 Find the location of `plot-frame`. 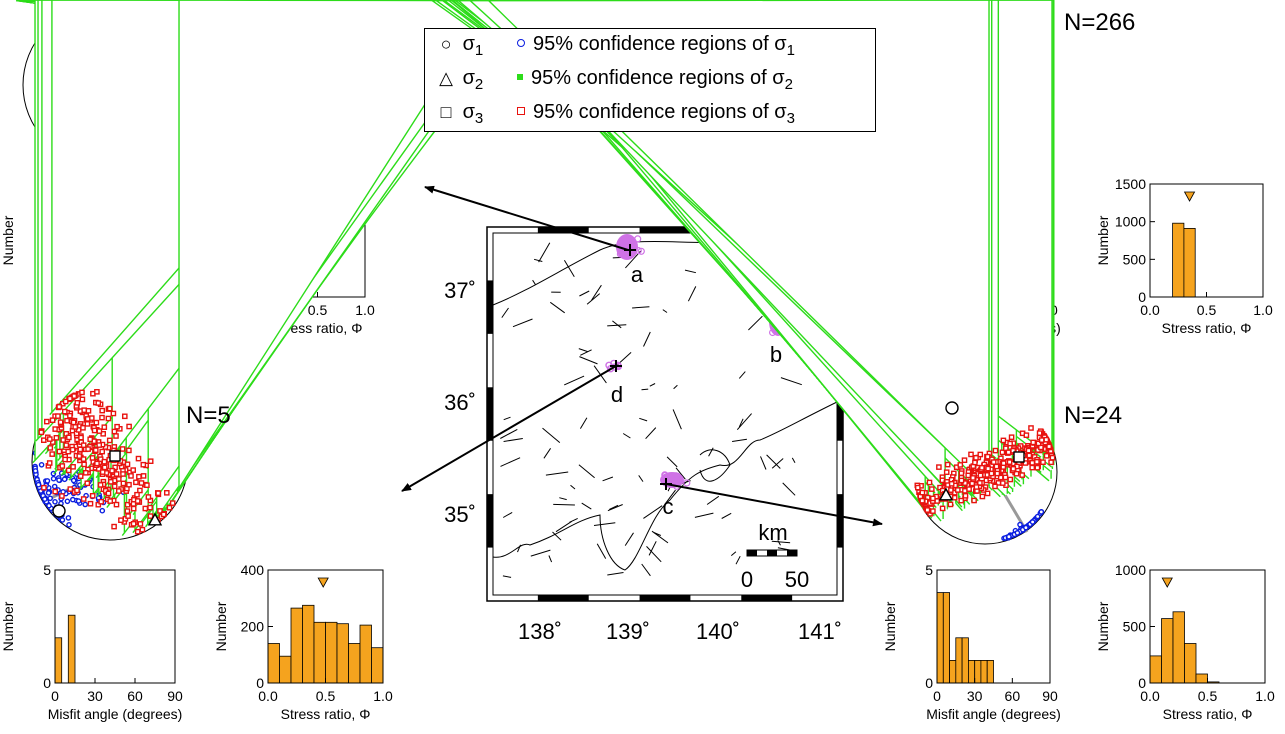

plot-frame is located at coordinates (115, 626).